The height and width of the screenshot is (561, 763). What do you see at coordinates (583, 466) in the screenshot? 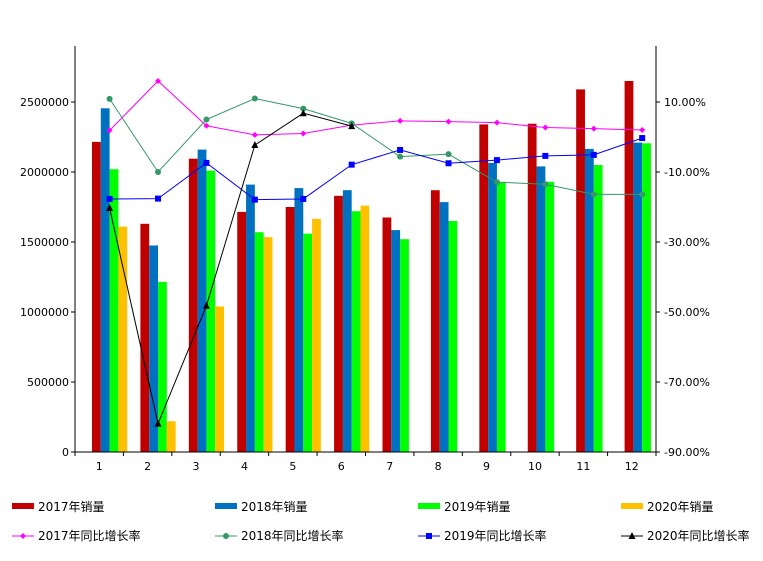
I see `x-tick-label: 11` at bounding box center [583, 466].